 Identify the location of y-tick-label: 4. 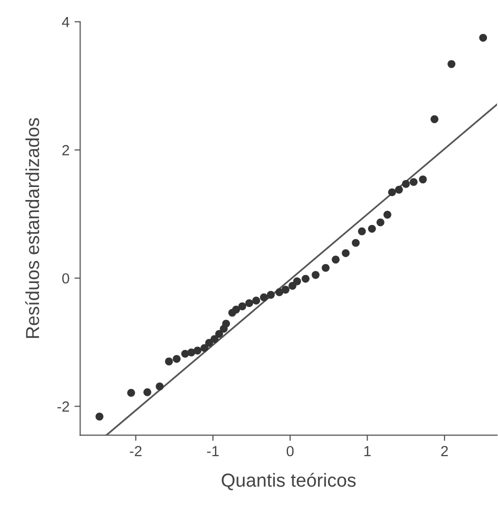
(66, 22).